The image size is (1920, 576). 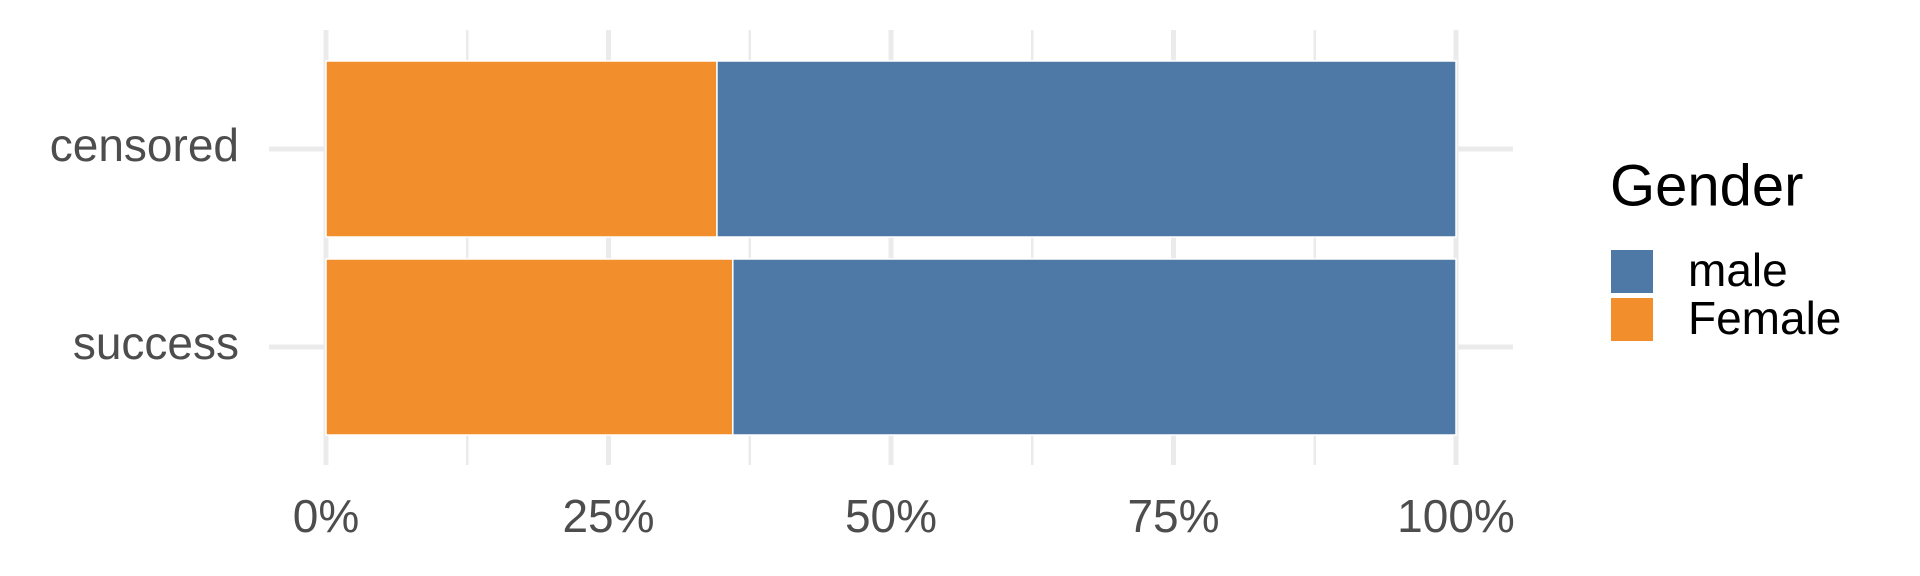 I want to click on y-tick-label: censored, so click(x=144, y=145).